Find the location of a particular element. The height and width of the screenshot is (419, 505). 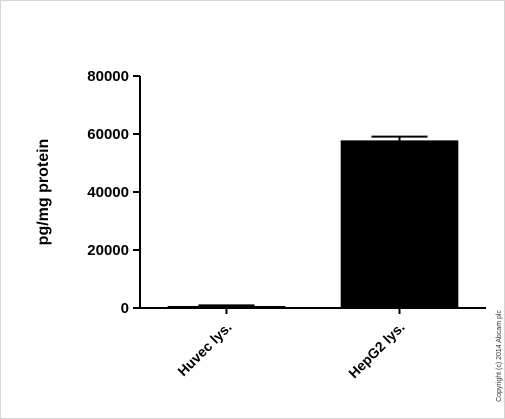

x-tick-label: Huvec lys. is located at coordinates (204, 349).